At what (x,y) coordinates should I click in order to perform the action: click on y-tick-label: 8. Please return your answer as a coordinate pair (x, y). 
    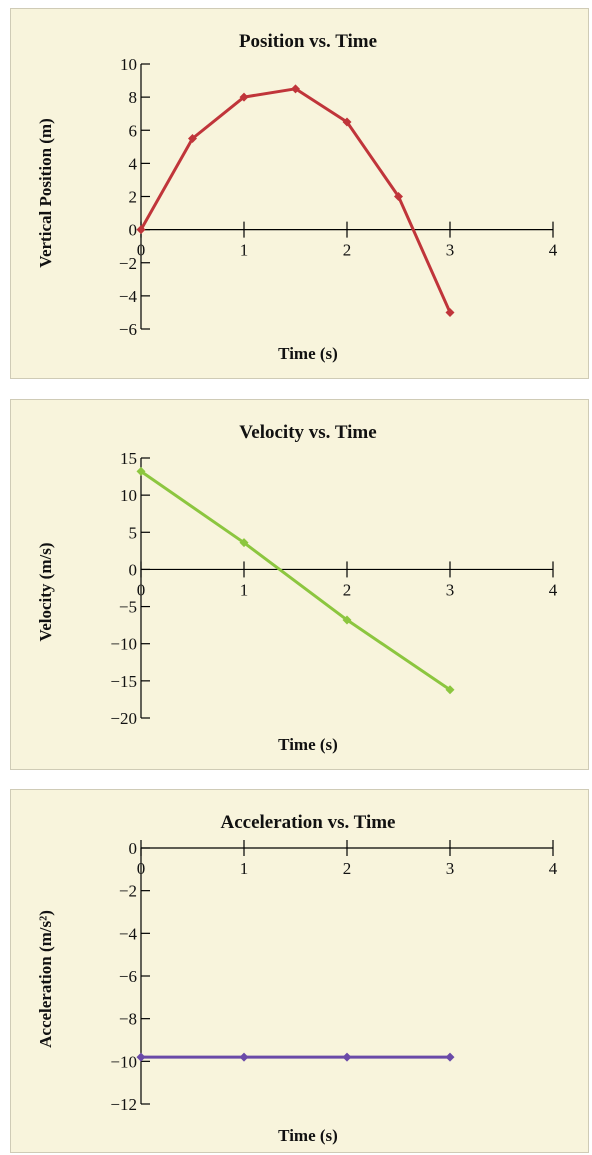
    Looking at the image, I should click on (133, 97).